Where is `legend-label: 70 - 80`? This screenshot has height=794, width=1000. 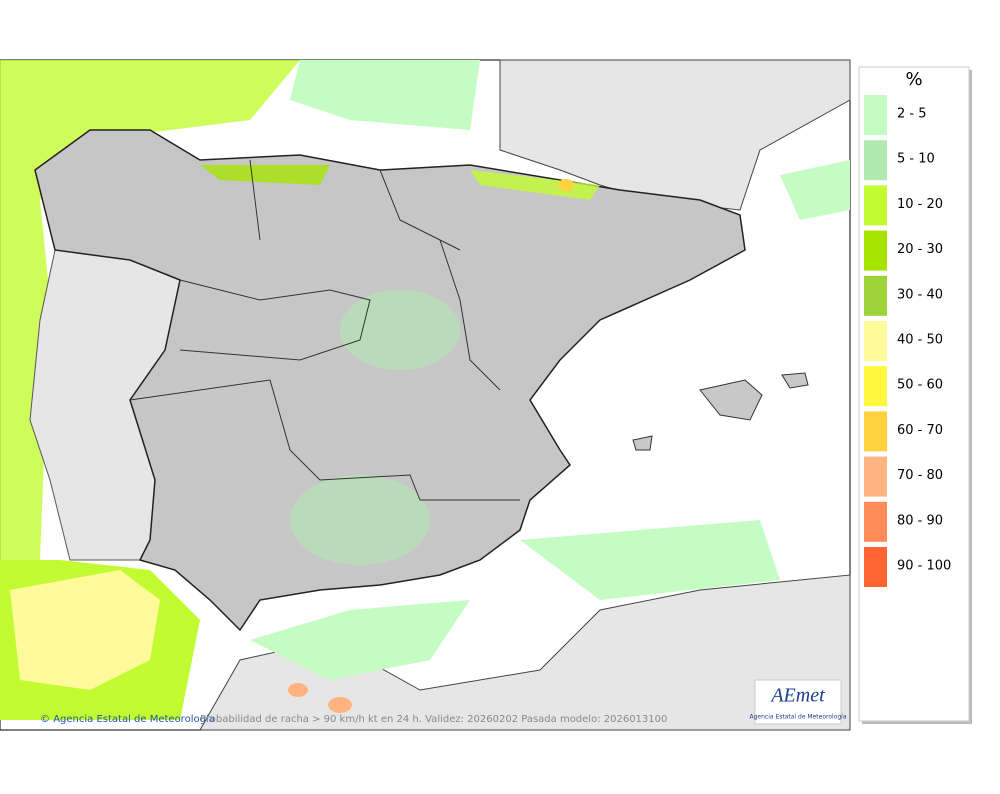
legend-label: 70 - 80 is located at coordinates (920, 475).